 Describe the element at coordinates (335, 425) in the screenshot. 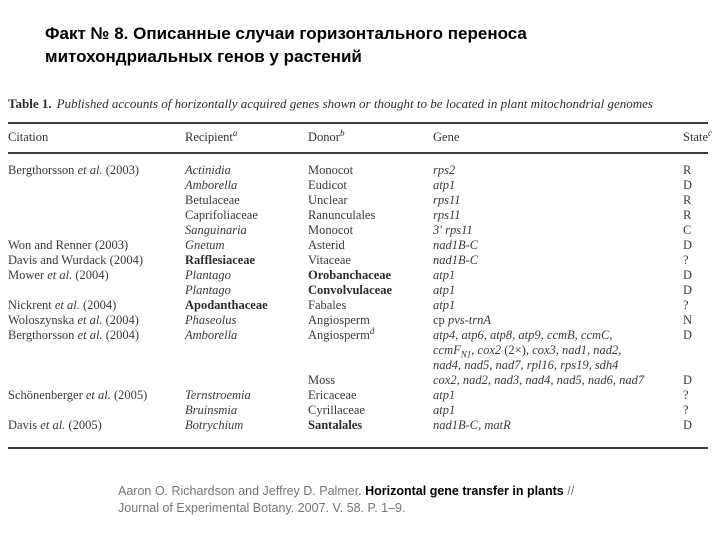

I see `cell-donor: Santalales` at that location.